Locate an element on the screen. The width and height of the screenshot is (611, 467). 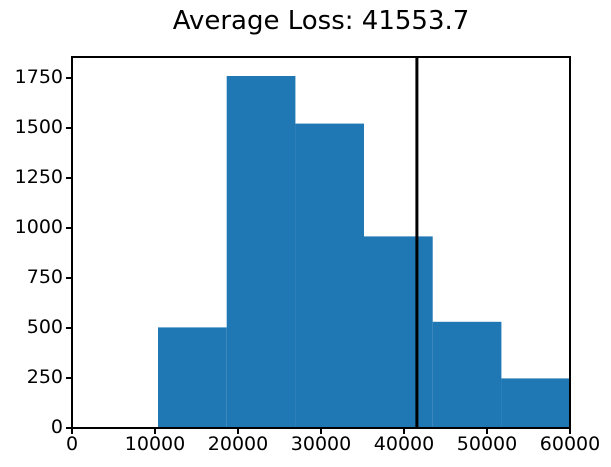
x-axis-tick-label: 50000 is located at coordinates (487, 444).